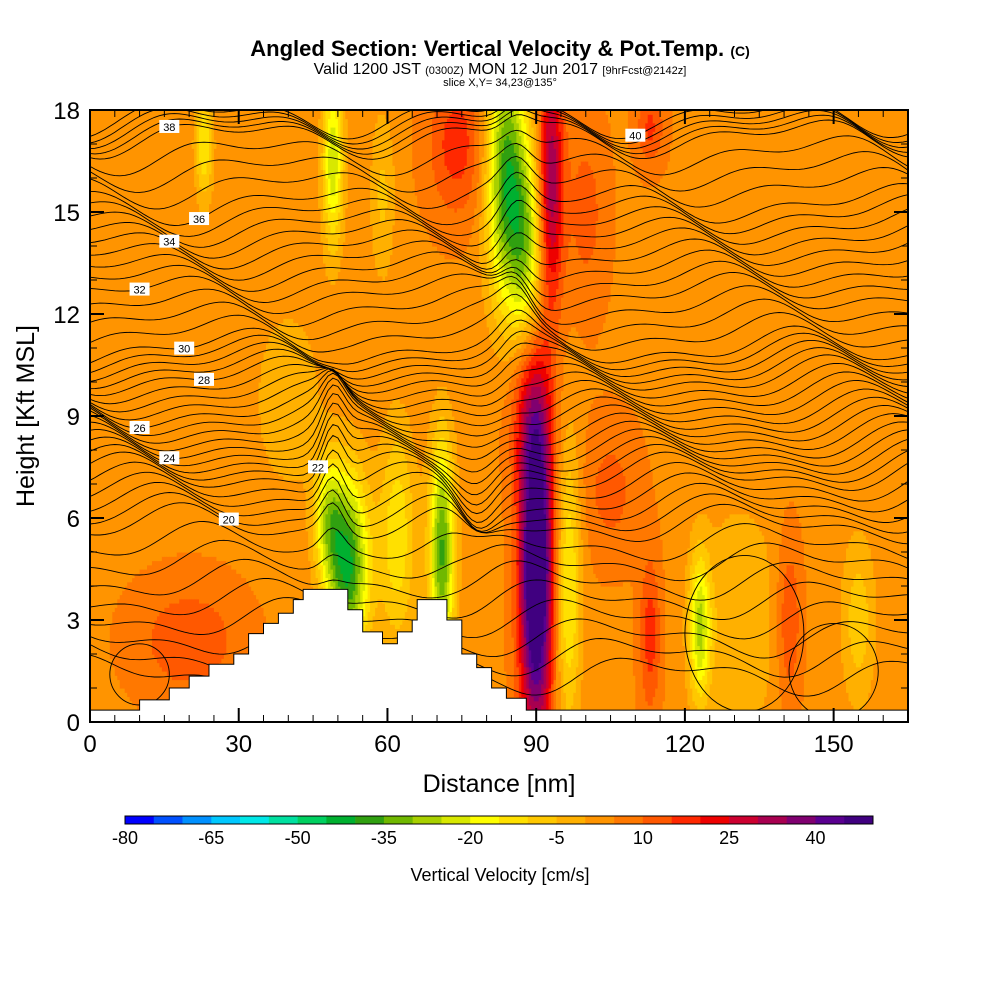 The height and width of the screenshot is (1000, 1000). Describe the element at coordinates (643, 838) in the screenshot. I see `colorbar-tick-label: 10` at that location.